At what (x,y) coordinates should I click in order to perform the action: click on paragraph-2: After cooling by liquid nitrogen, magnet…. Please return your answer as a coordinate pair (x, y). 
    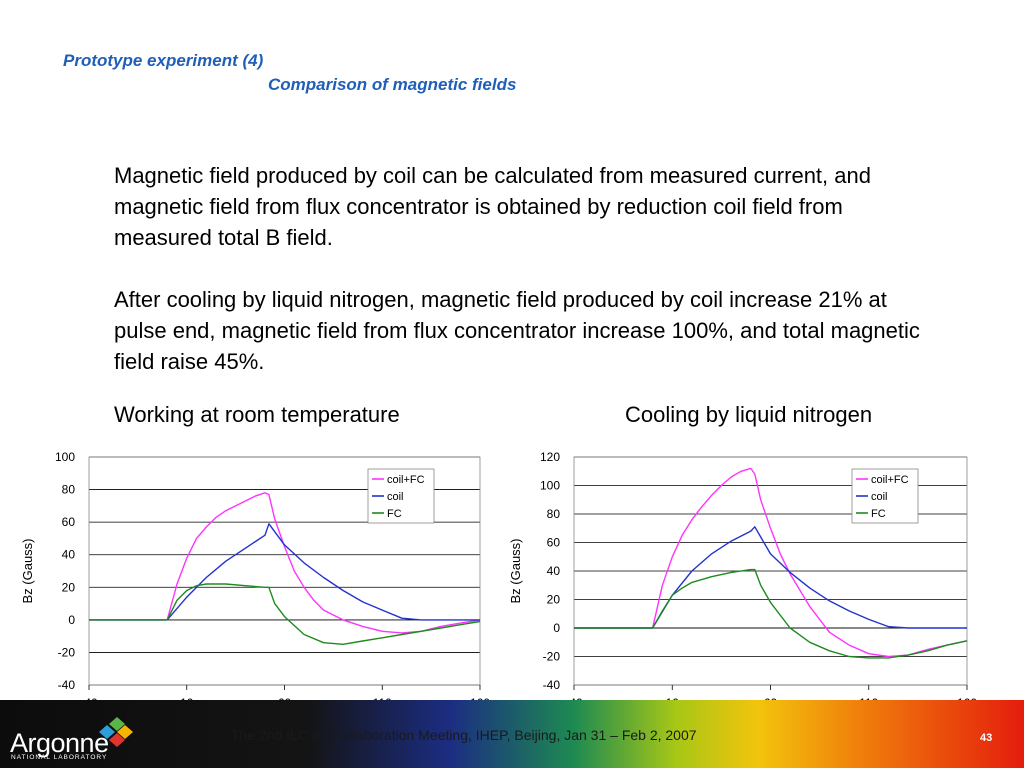
    Looking at the image, I should click on (517, 330).